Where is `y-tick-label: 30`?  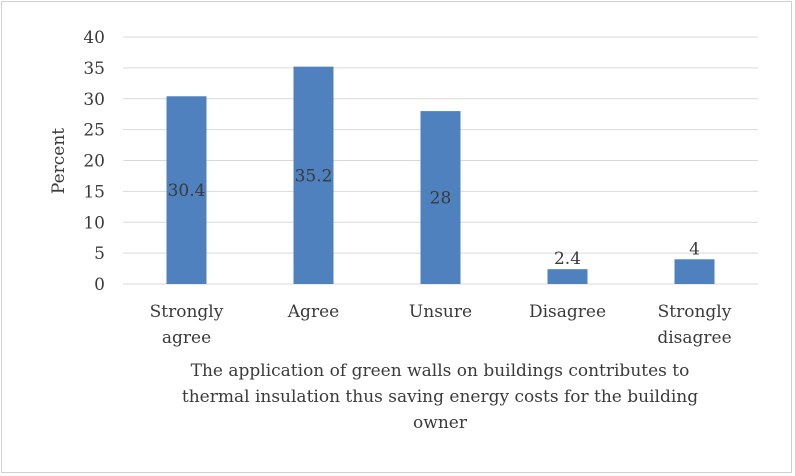 y-tick-label: 30 is located at coordinates (94, 100).